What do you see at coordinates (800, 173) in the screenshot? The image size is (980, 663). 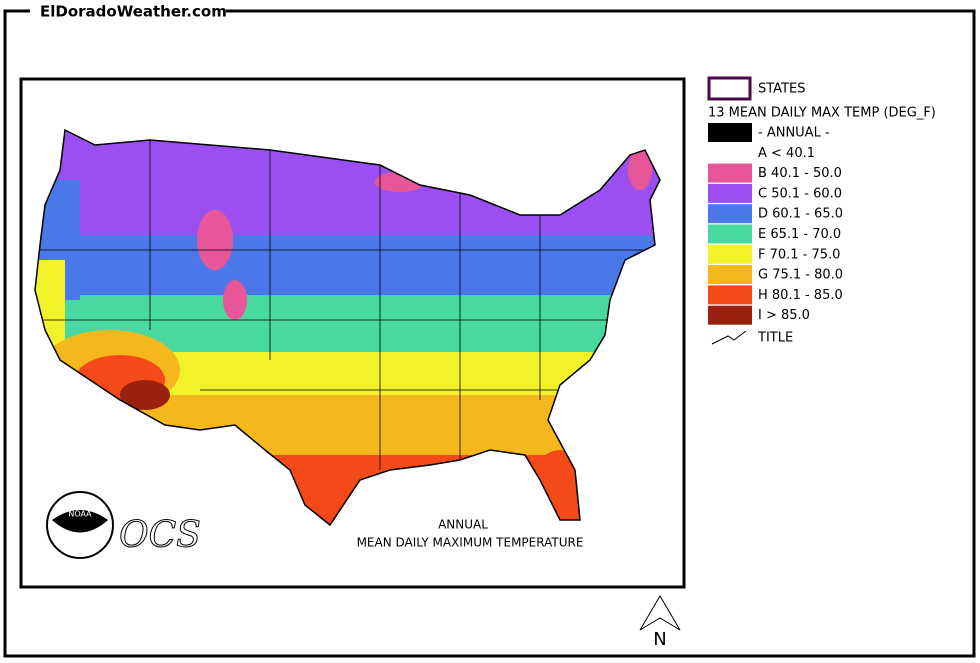 I see `legend-label: B 40.1 - 50.0` at bounding box center [800, 173].